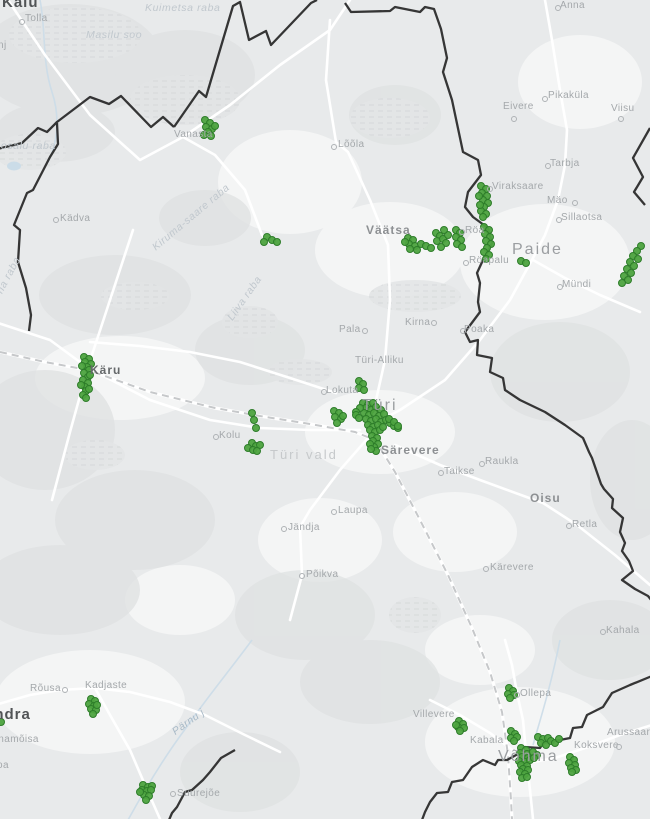 The image size is (650, 819). Describe the element at coordinates (526, 263) in the screenshot. I see `marker-dot-paide` at that location.